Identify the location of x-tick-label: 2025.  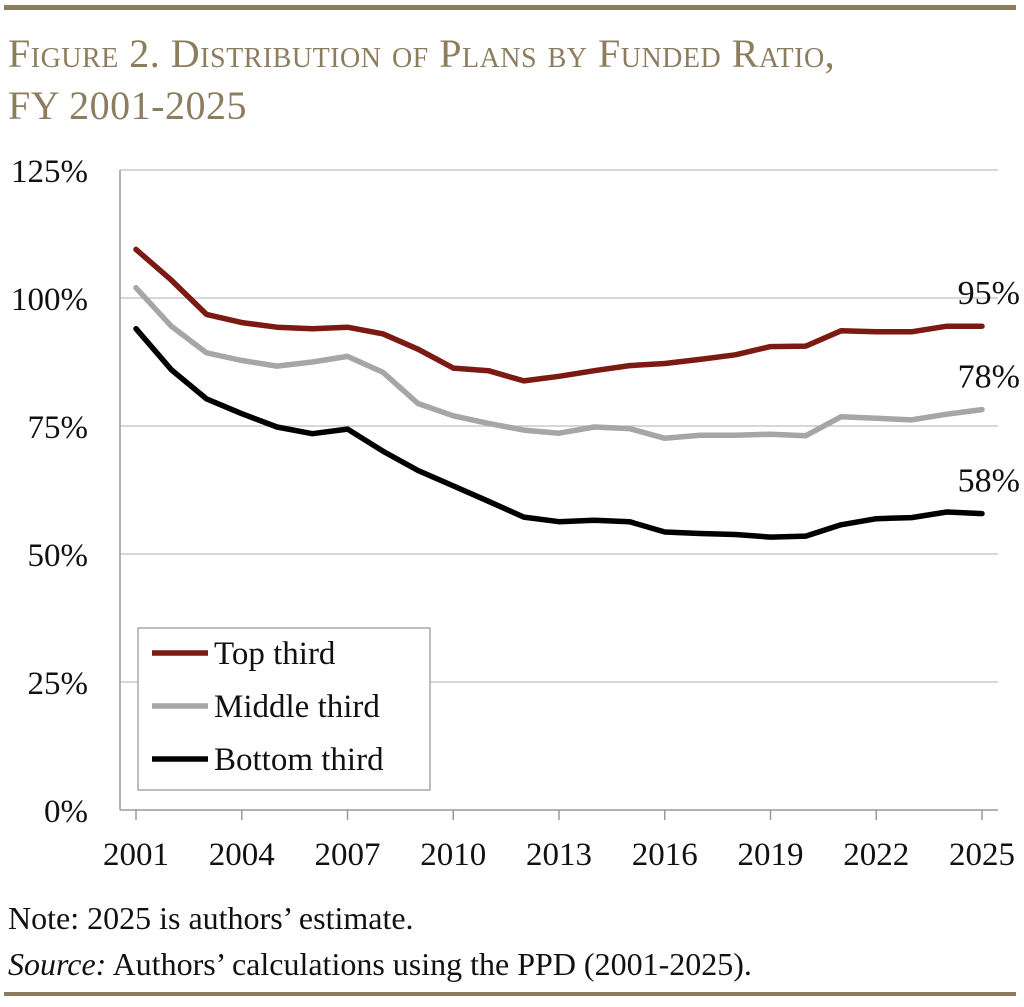
(982, 855).